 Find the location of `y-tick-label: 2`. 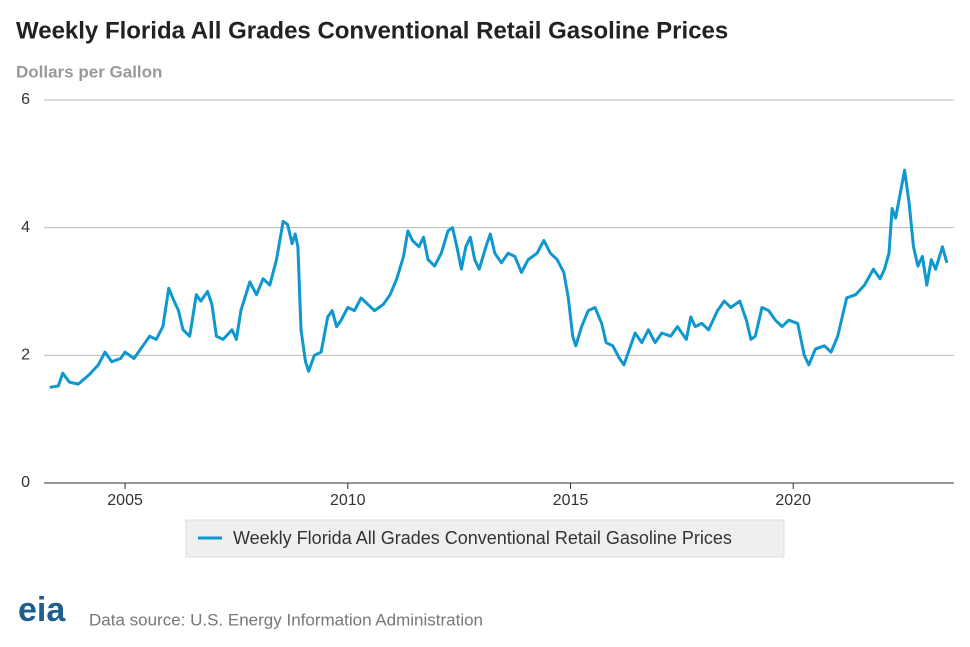

y-tick-label: 2 is located at coordinates (25, 355).